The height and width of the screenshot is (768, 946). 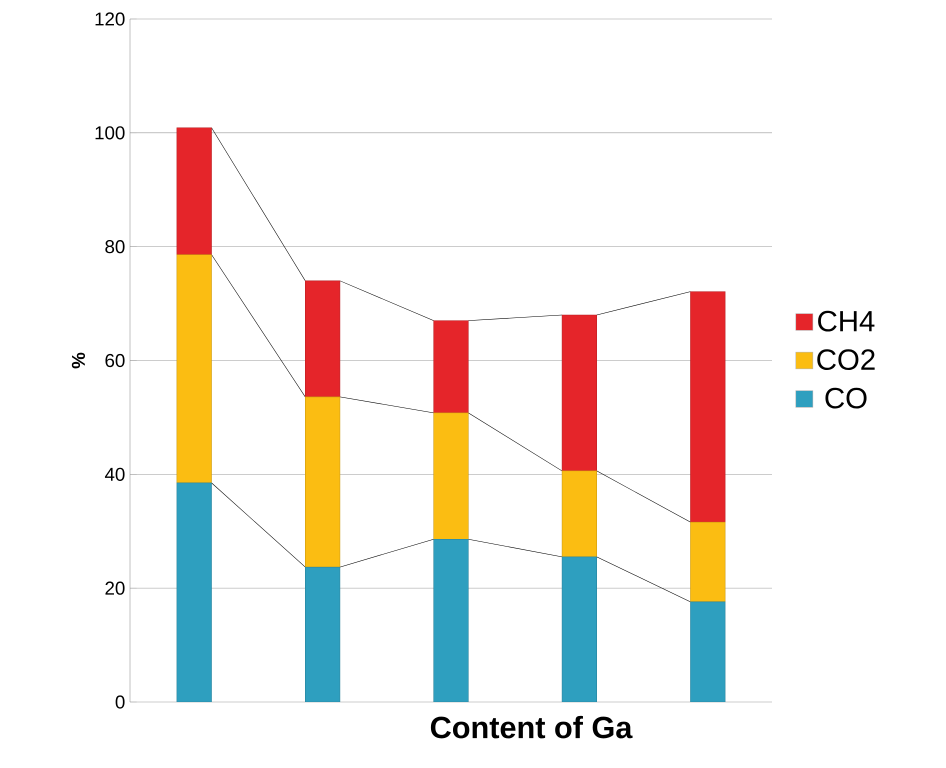 I want to click on y-tick-label: 40, so click(x=114, y=474).